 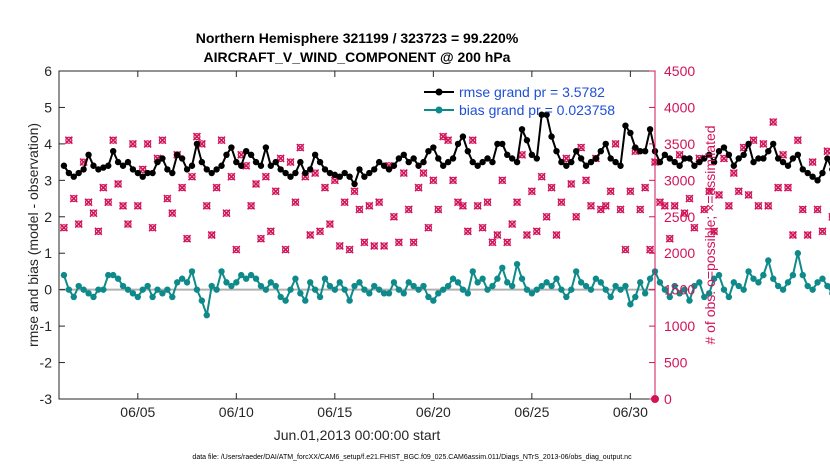 What do you see at coordinates (33, 235) in the screenshot?
I see `y-axis-label-left: rmse and bias (model - observation)` at bounding box center [33, 235].